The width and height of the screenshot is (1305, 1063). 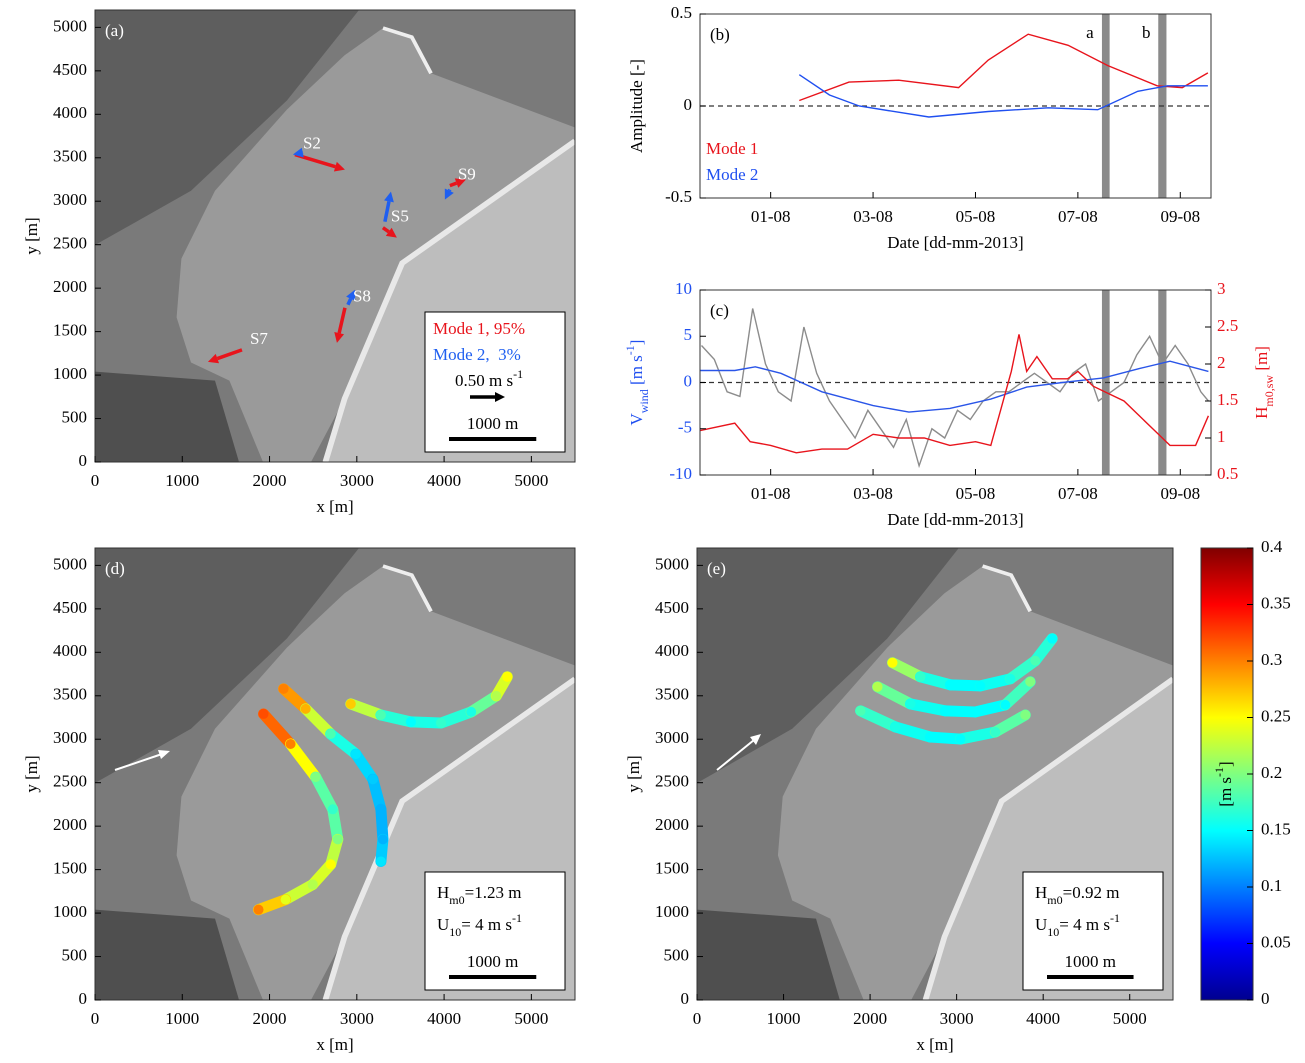 What do you see at coordinates (259, 338) in the screenshot?
I see `station-label: S7` at bounding box center [259, 338].